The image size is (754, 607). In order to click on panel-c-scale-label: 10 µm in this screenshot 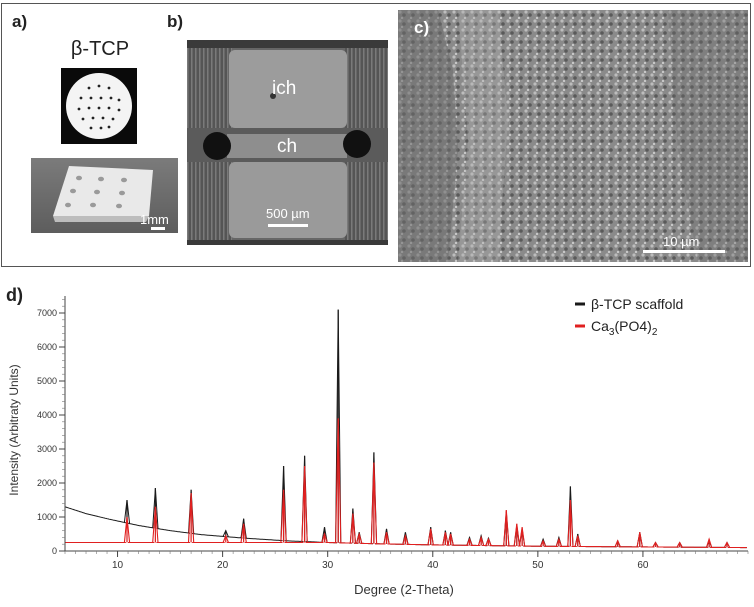, I will do `click(681, 241)`.